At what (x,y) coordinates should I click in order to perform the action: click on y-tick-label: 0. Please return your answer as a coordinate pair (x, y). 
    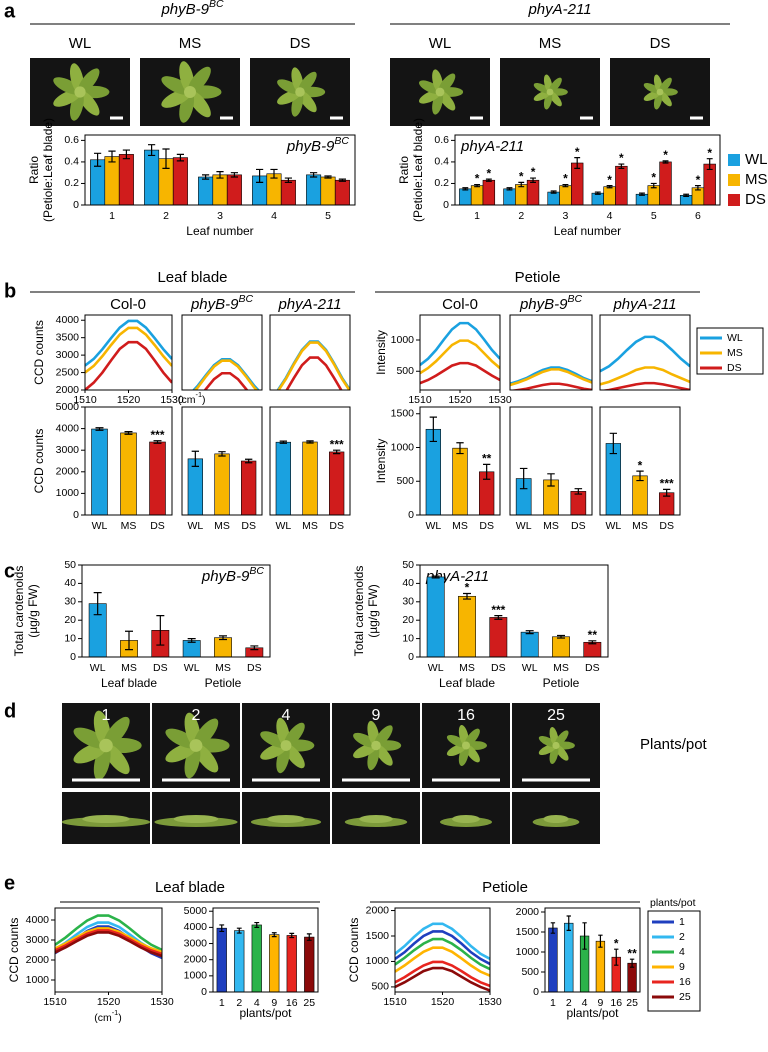
    Looking at the image, I should click on (446, 205).